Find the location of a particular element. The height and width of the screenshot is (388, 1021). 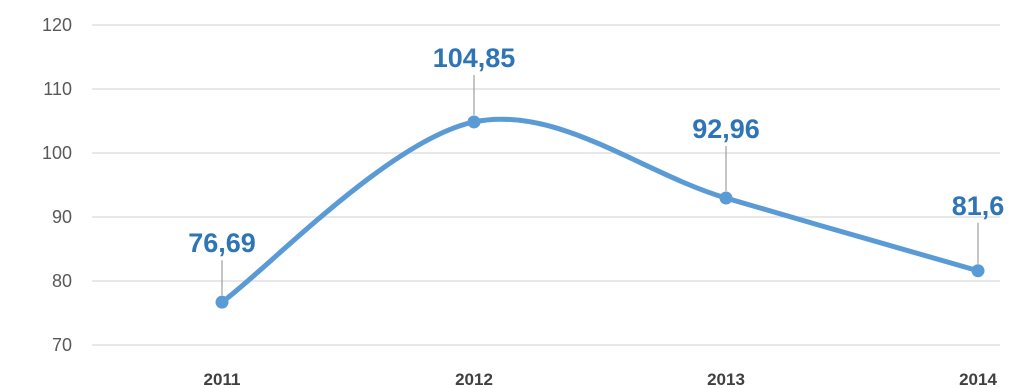

x-tick-label: 2013 is located at coordinates (726, 379).